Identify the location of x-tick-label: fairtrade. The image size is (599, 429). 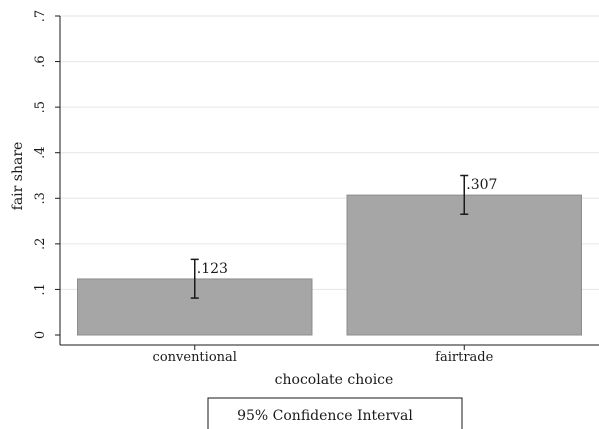
(464, 357).